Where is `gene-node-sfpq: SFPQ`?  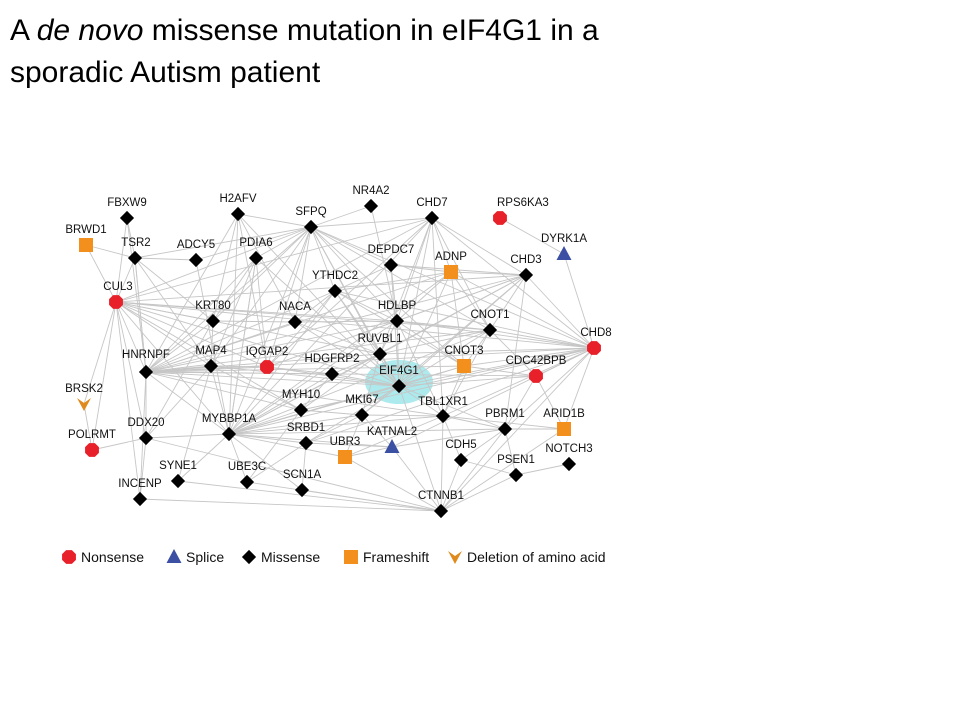 gene-node-sfpq: SFPQ is located at coordinates (311, 220).